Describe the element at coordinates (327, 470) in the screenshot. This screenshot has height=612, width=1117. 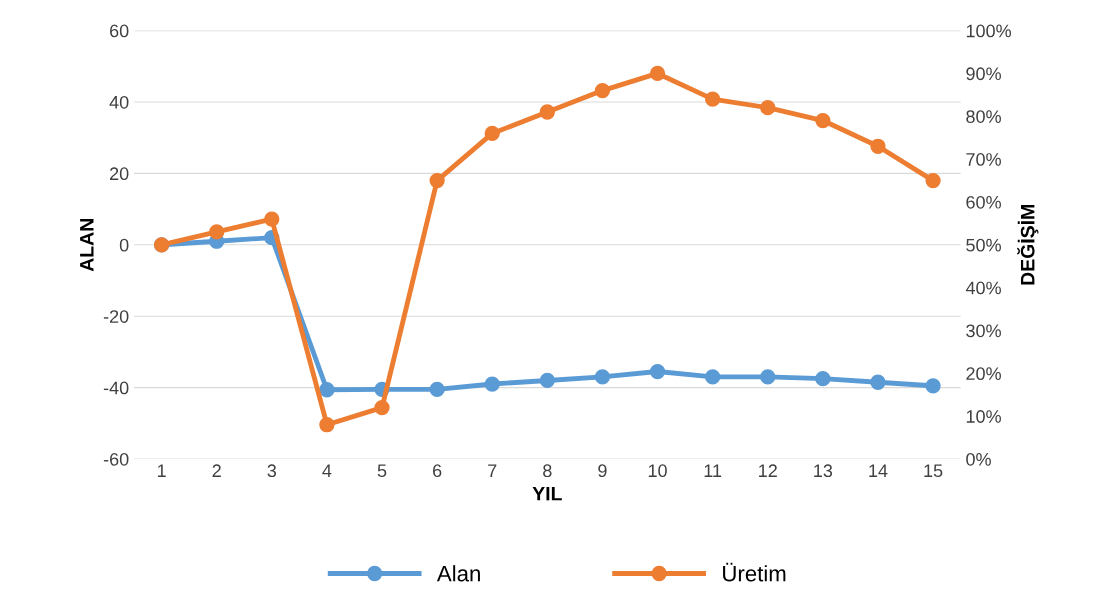
I see `x-tick-label: 4` at that location.